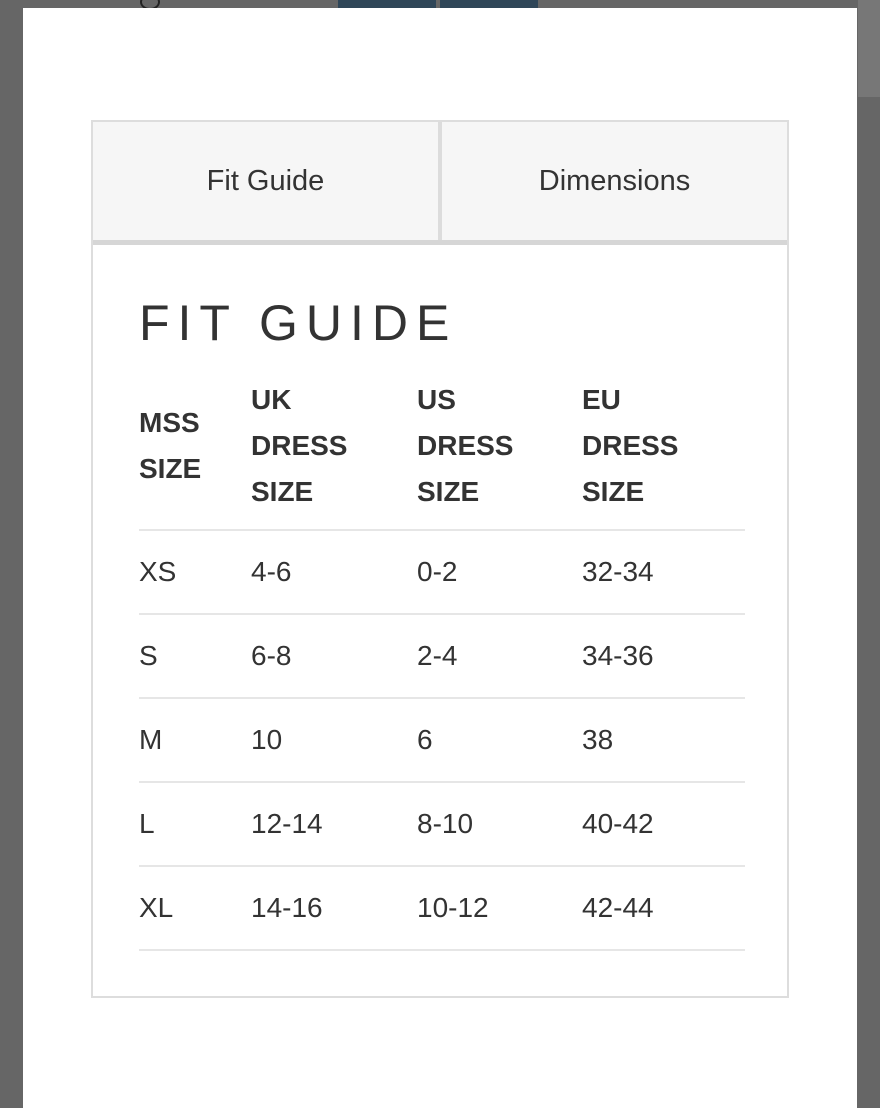 The width and height of the screenshot is (880, 1108). I want to click on table-cell: 10, so click(334, 740).